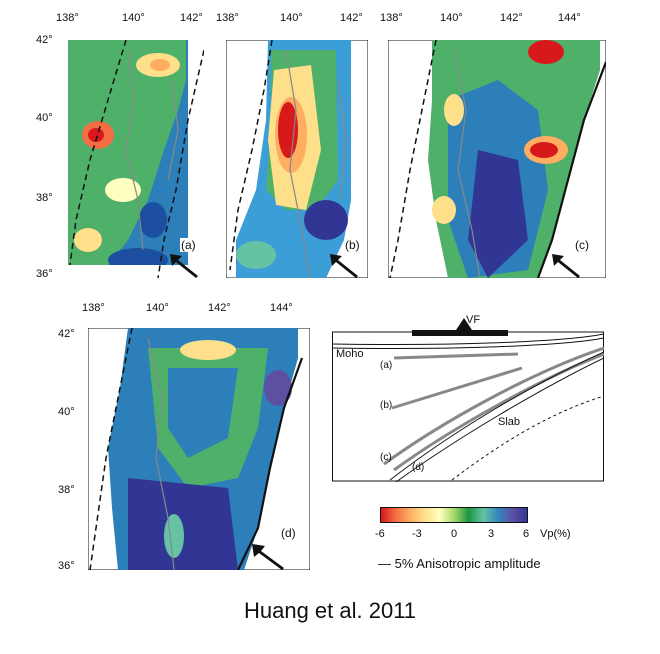 The height and width of the screenshot is (654, 660). I want to click on panel-d-lat-tick-42: 42°, so click(66, 334).